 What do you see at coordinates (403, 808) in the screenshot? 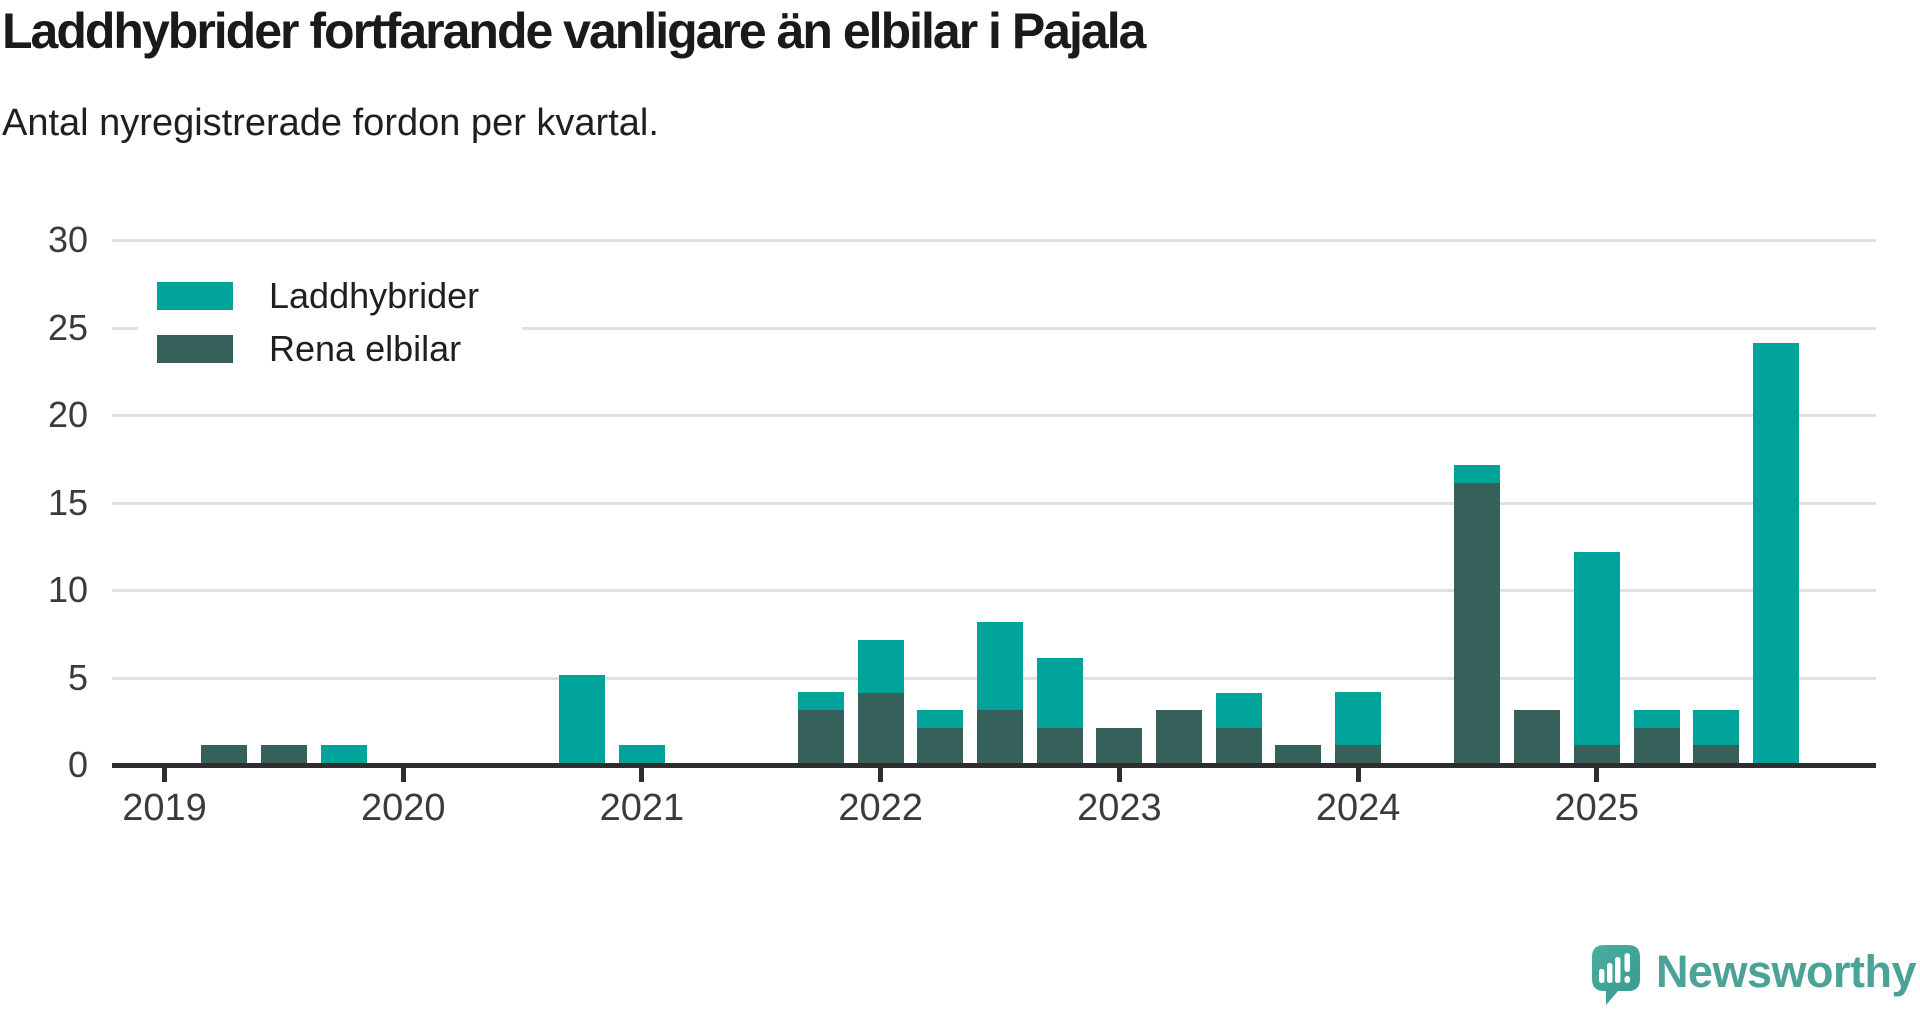
I see `x-axis-tick-label: 2020` at bounding box center [403, 808].